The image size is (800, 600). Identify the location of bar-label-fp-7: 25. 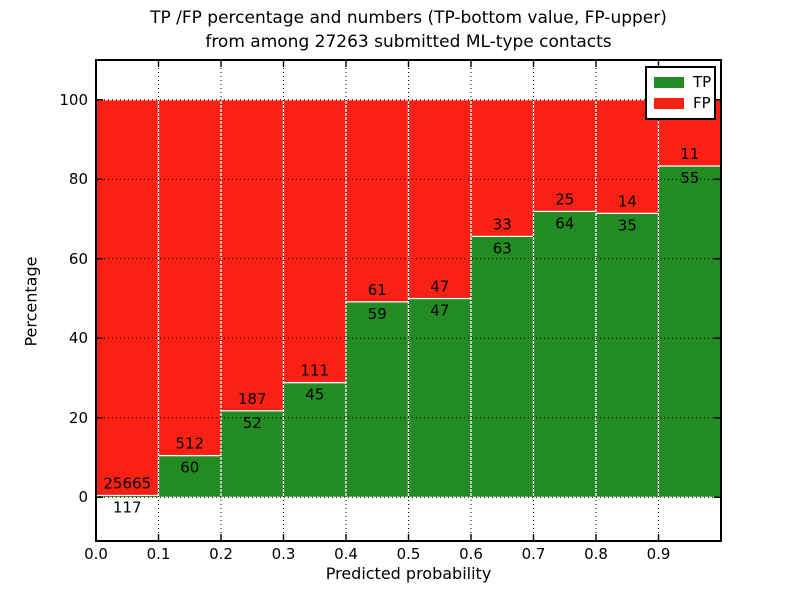
(564, 199).